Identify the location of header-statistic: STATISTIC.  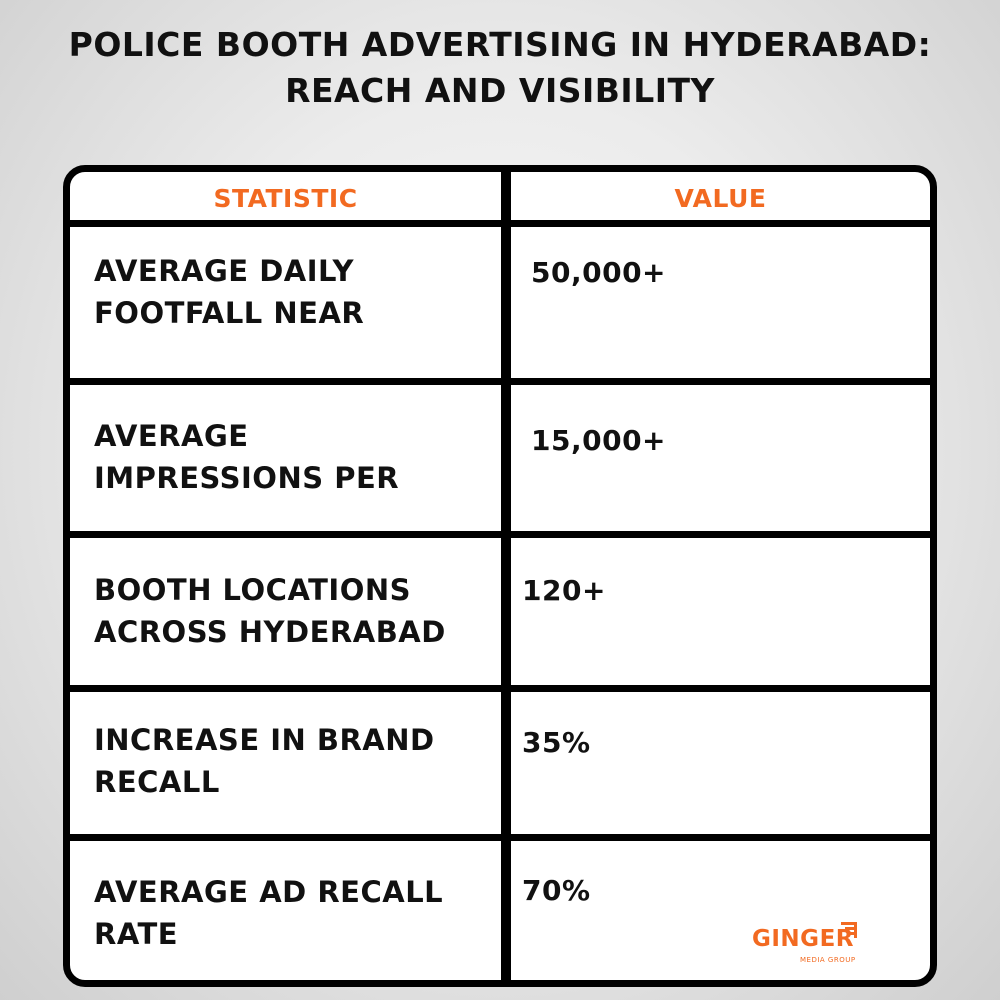
(285, 198).